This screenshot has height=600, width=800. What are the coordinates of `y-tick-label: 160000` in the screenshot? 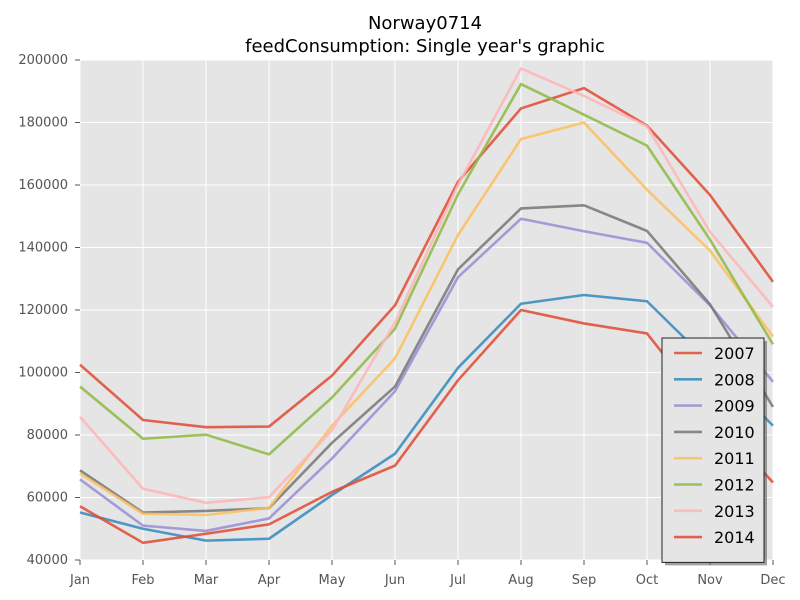 It's located at (43, 185).